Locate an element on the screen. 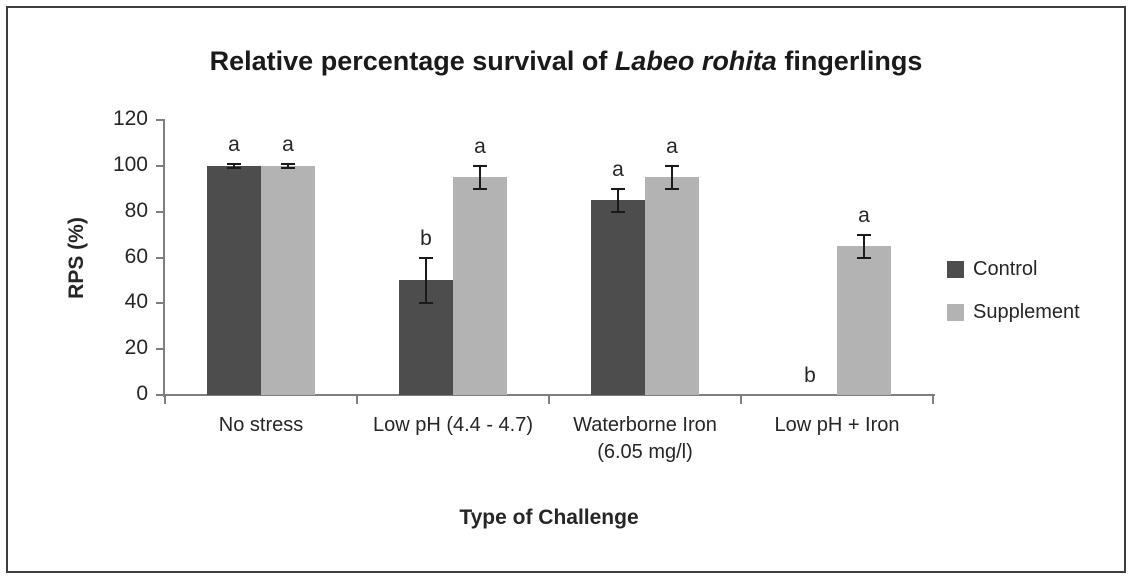 The height and width of the screenshot is (579, 1132). significance-letter-control-0: a is located at coordinates (234, 144).